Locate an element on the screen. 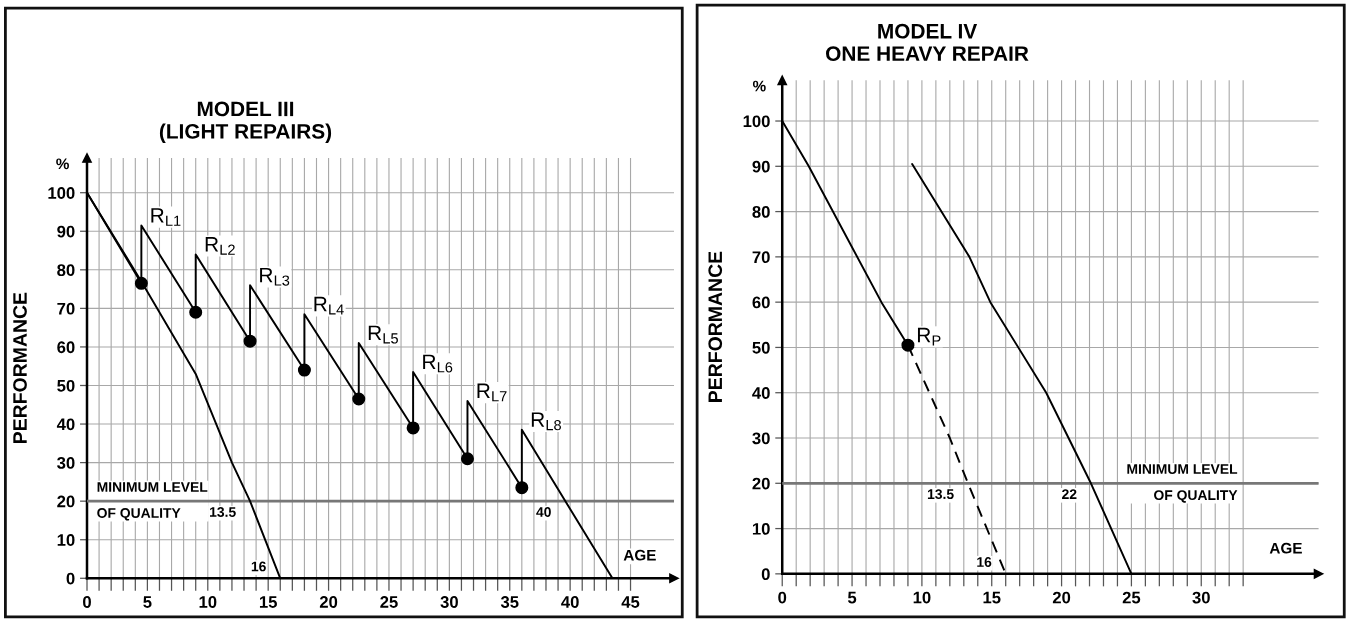  x-tick-label: 45 is located at coordinates (630, 602).